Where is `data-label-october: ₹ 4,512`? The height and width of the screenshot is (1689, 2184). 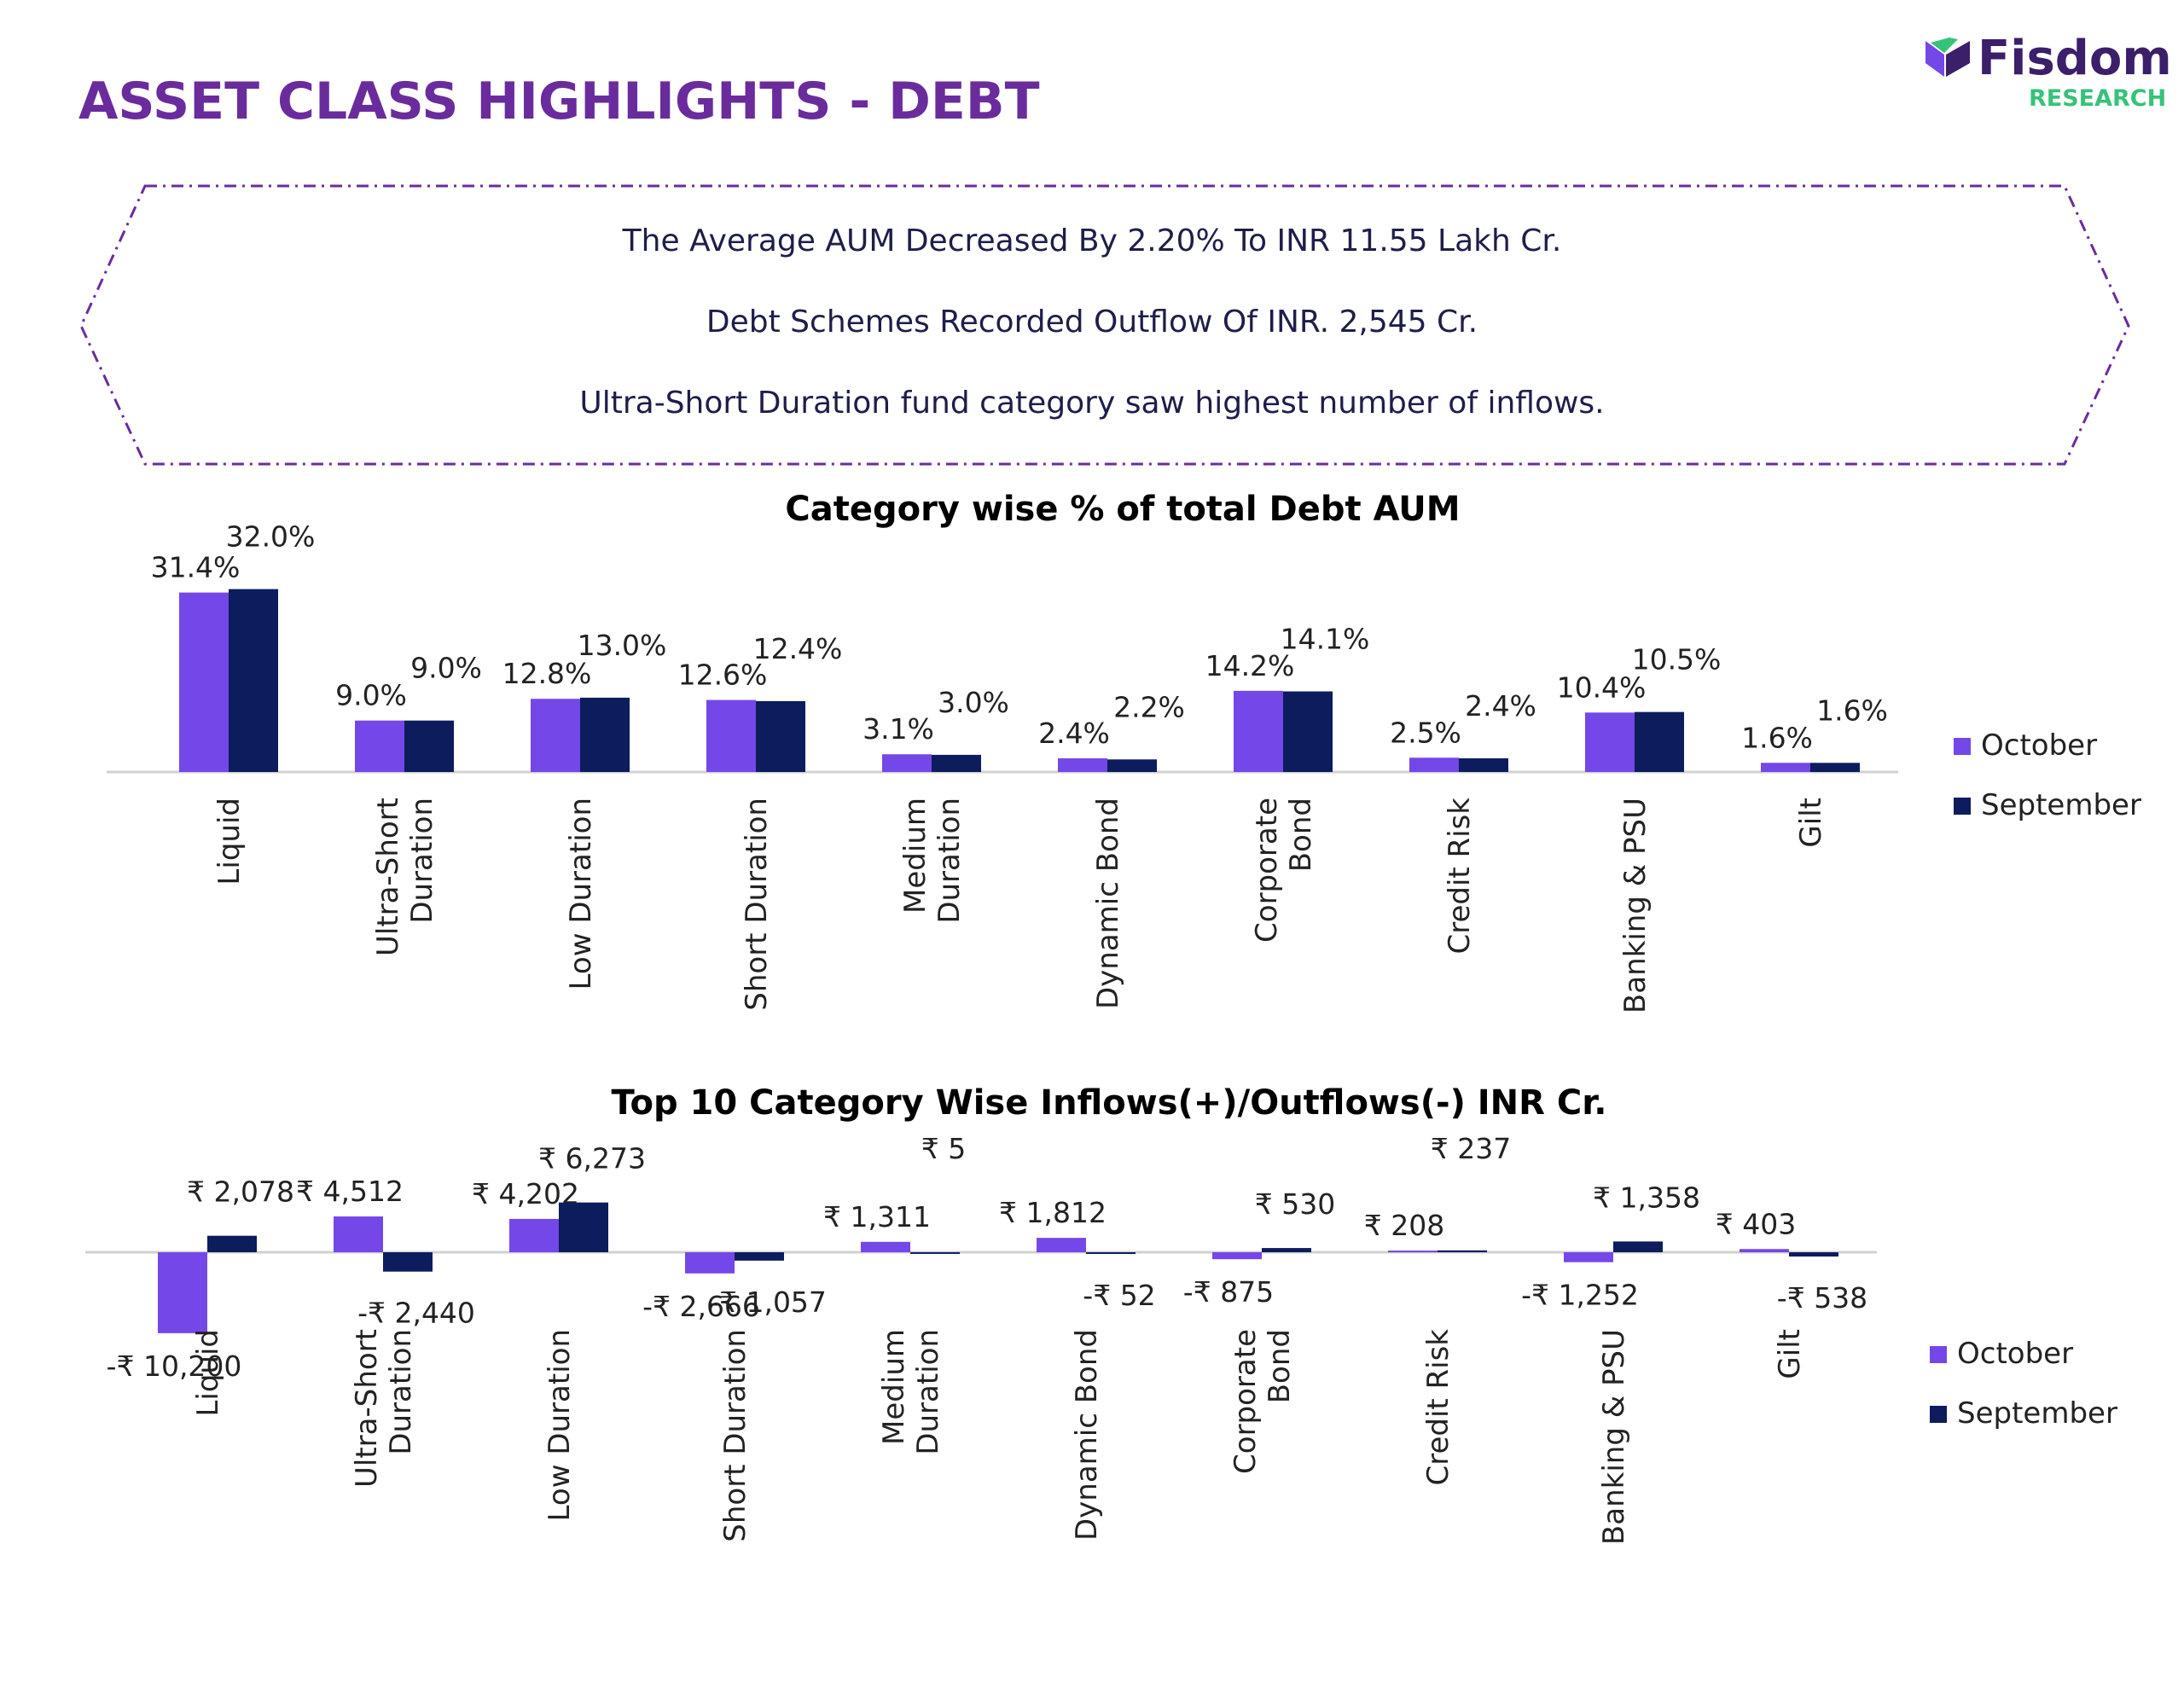
data-label-october: ₹ 4,512 is located at coordinates (350, 1192).